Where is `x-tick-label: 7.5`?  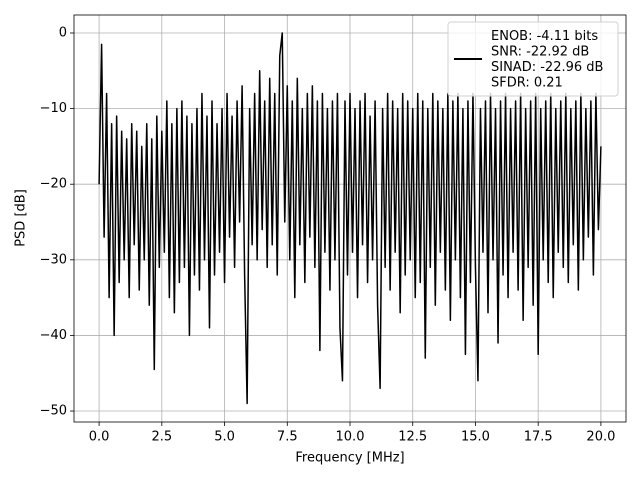 x-tick-label: 7.5 is located at coordinates (287, 437).